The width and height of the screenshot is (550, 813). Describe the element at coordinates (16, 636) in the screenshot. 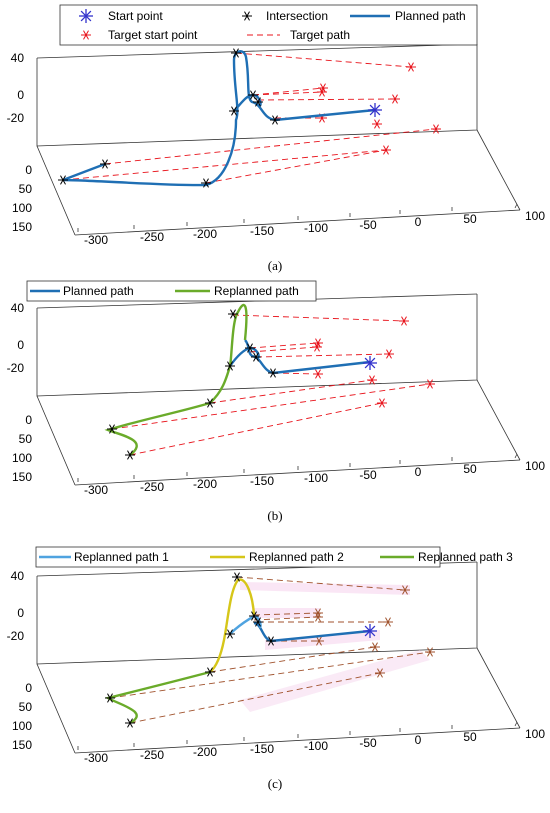

I see `z-tick-label: -20` at that location.